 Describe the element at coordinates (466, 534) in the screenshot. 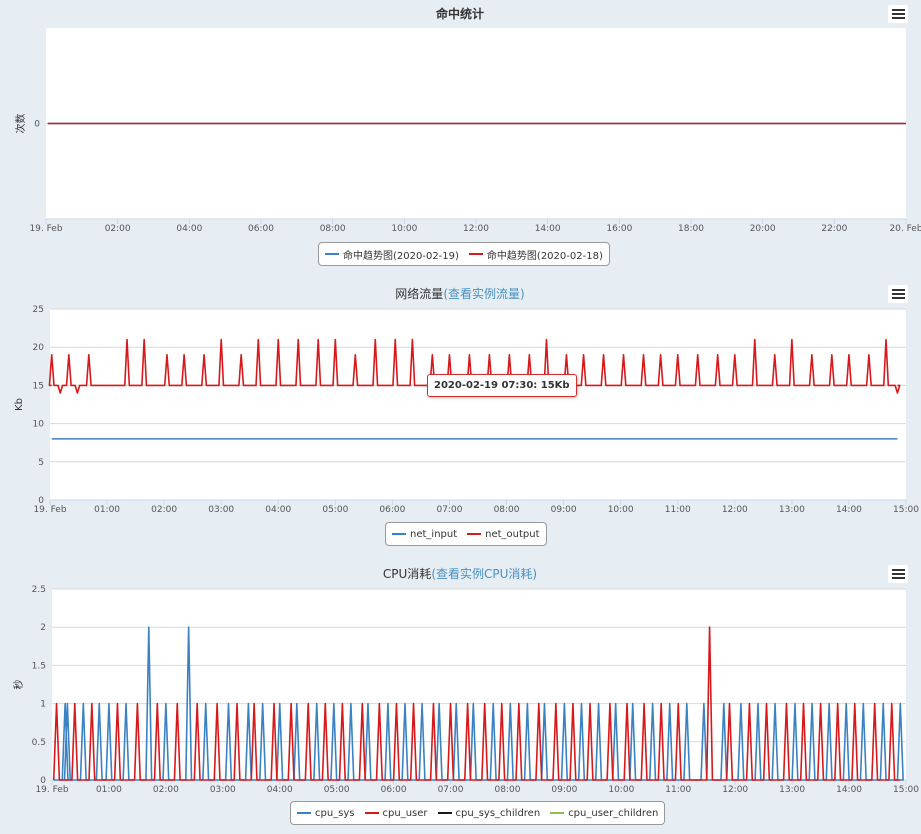

I see `network-traffic-legend: net_input net_output` at that location.